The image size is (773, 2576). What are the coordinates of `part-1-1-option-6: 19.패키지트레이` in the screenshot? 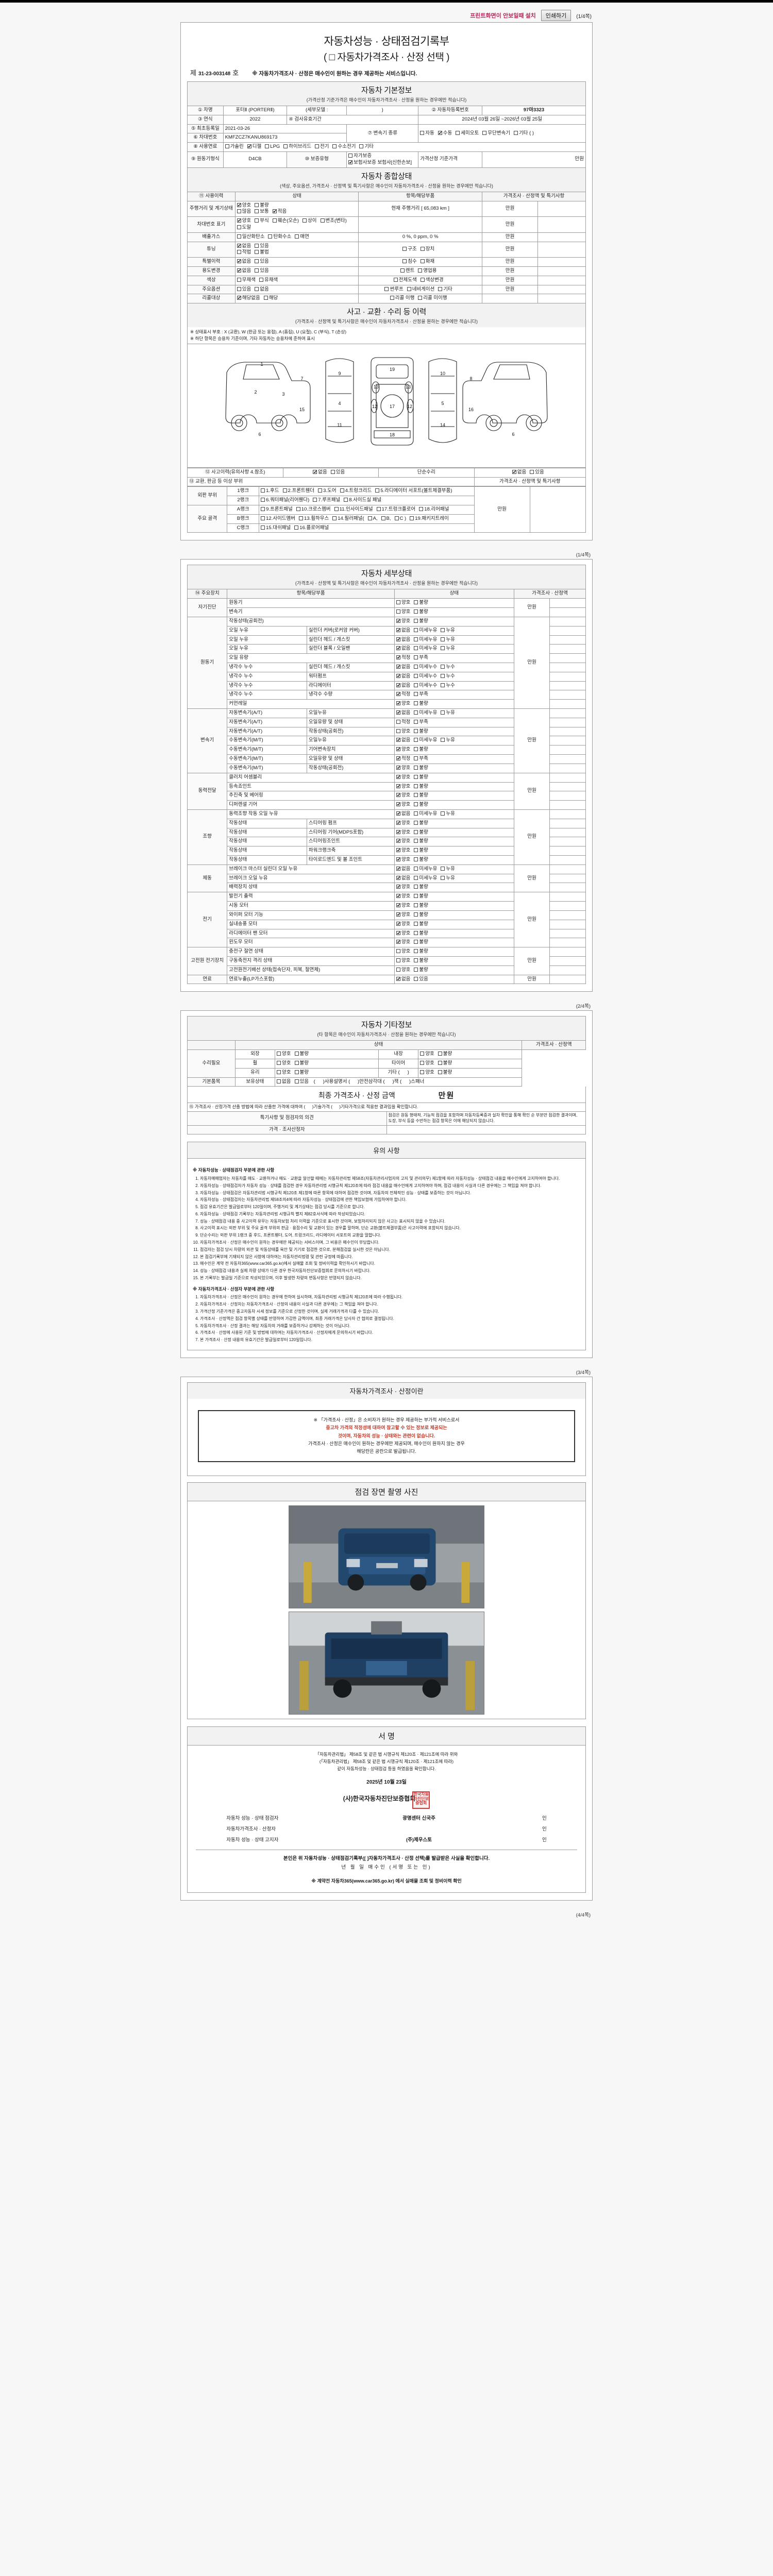 It's located at (429, 519).